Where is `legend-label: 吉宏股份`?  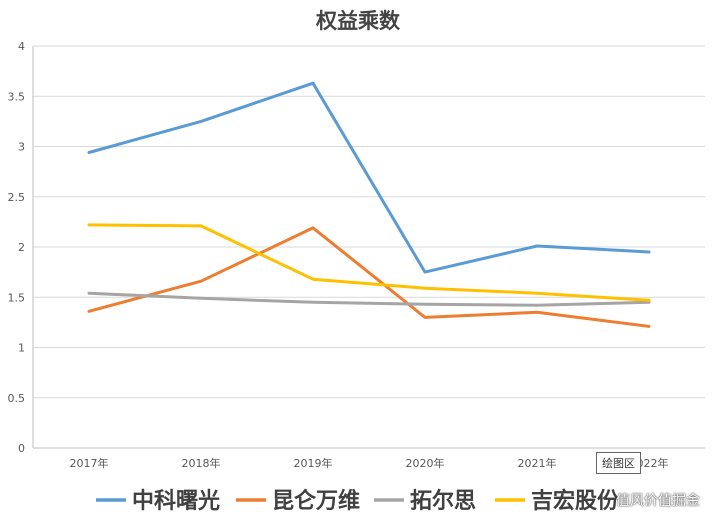
legend-label: 吉宏股份 is located at coordinates (575, 501).